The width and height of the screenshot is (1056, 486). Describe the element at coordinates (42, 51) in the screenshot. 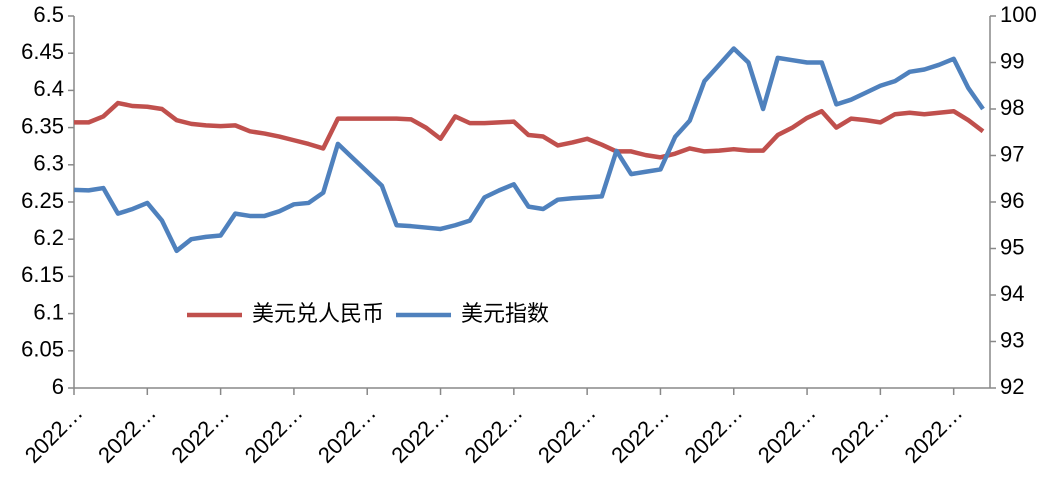

I see `y-tick-label: 6.45` at that location.